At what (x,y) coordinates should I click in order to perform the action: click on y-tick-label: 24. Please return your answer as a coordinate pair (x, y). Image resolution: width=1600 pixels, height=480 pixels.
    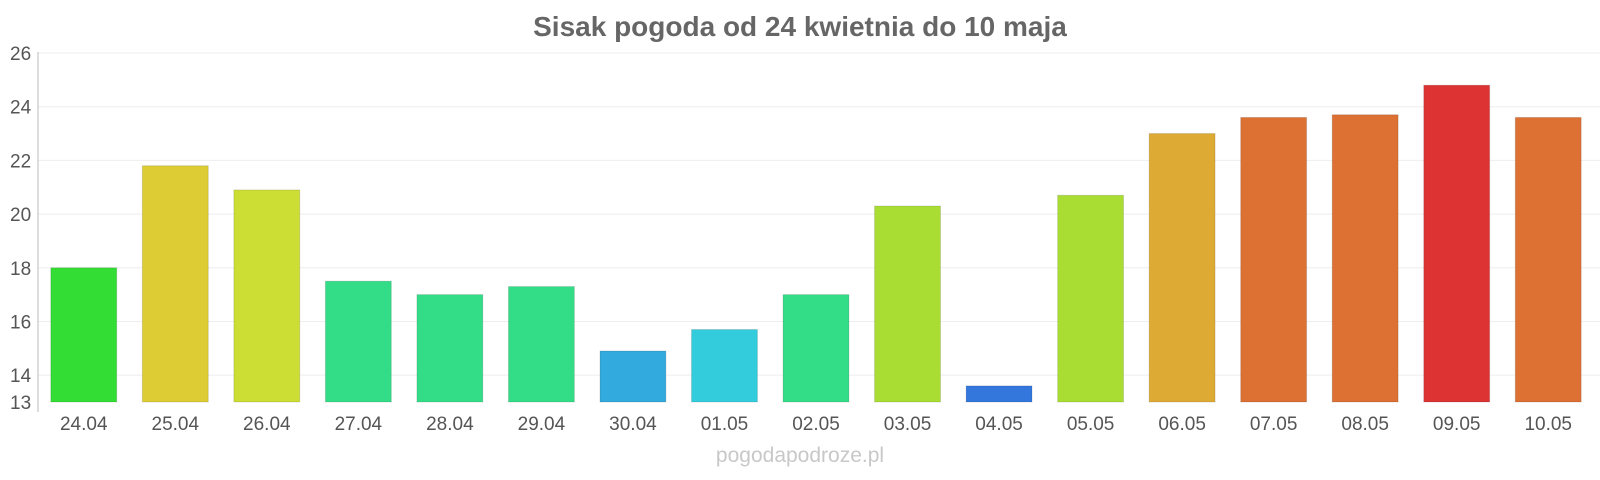
    Looking at the image, I should click on (21, 108).